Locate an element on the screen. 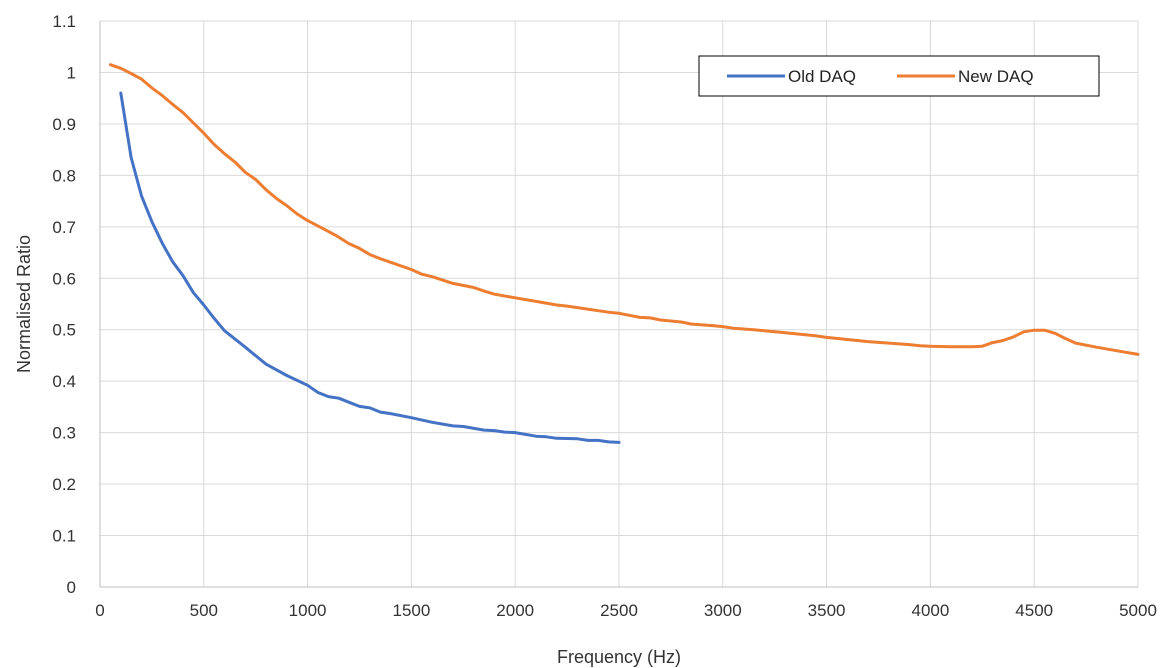  y-tick-label: 0.1 is located at coordinates (64, 536).